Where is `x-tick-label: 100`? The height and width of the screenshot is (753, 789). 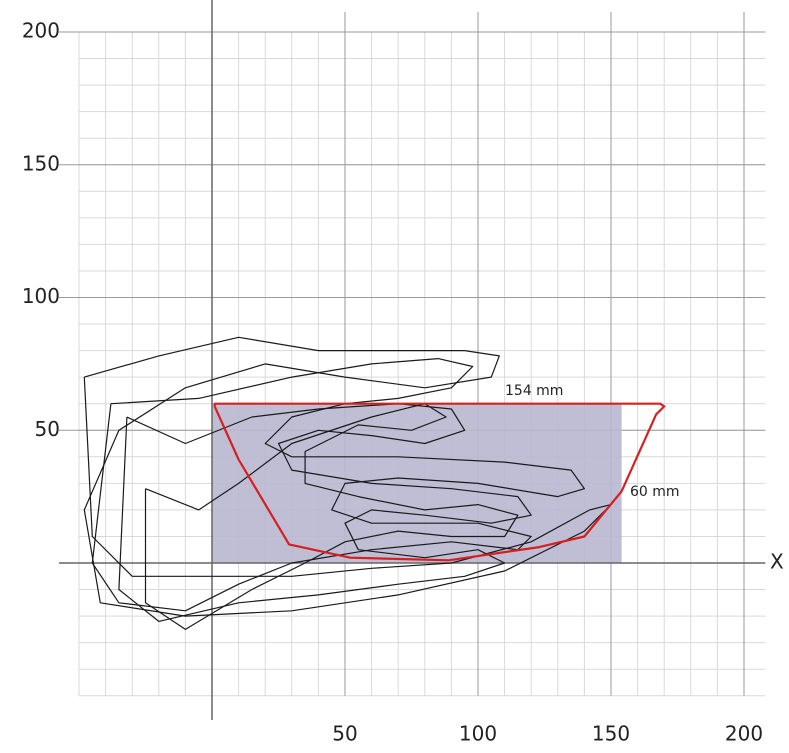
x-tick-label: 100 is located at coordinates (478, 734).